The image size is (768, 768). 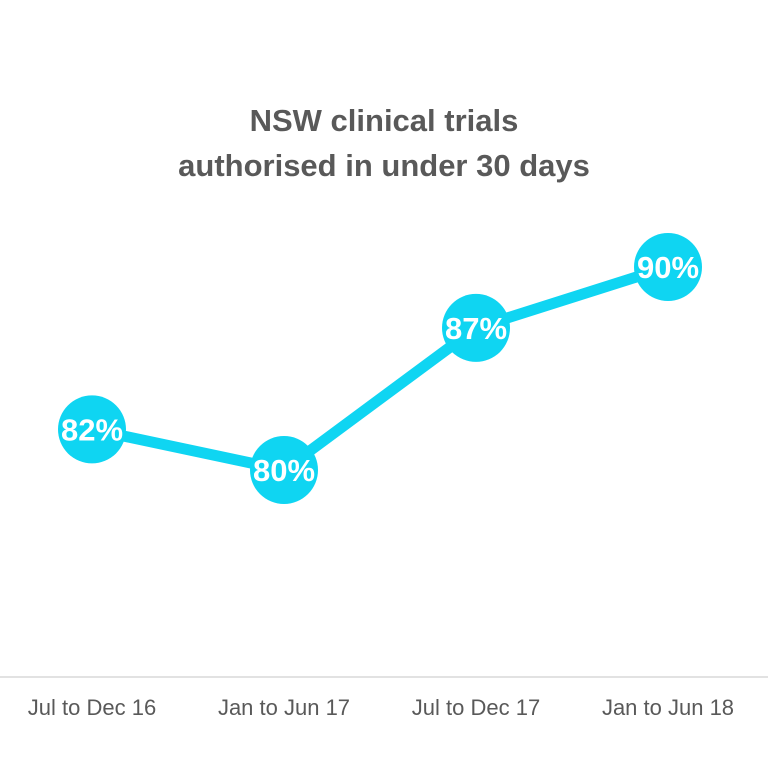 I want to click on x-tick-label: Jul to Dec 17, so click(x=476, y=707).